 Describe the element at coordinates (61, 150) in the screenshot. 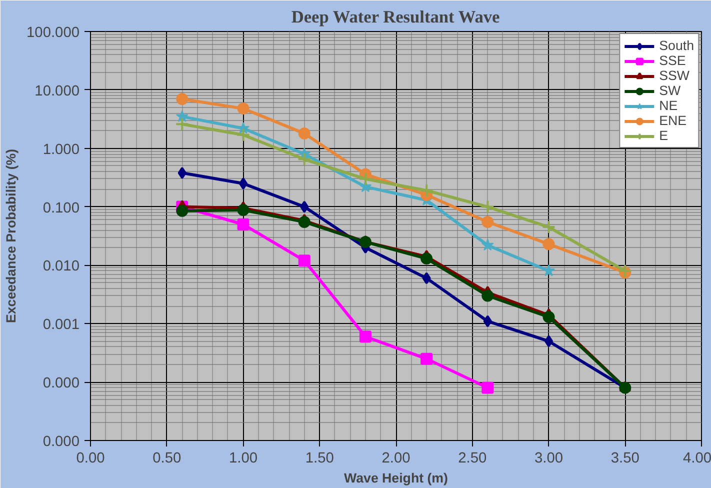

I see `y-tick-label: 1.000` at that location.